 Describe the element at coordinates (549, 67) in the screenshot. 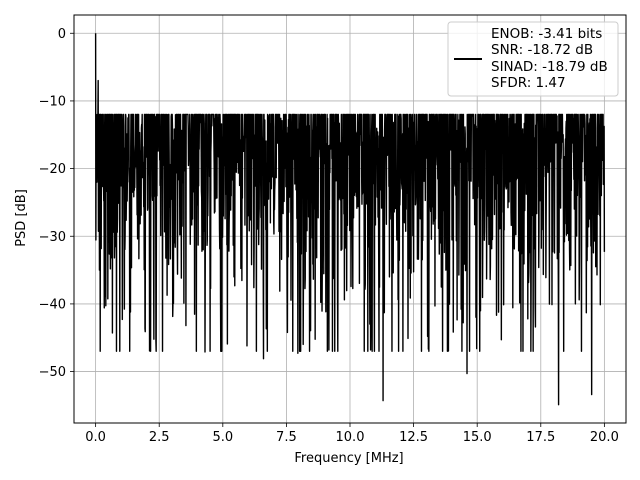

I see `legend-sinad: SINAD: -18.79 dB` at that location.